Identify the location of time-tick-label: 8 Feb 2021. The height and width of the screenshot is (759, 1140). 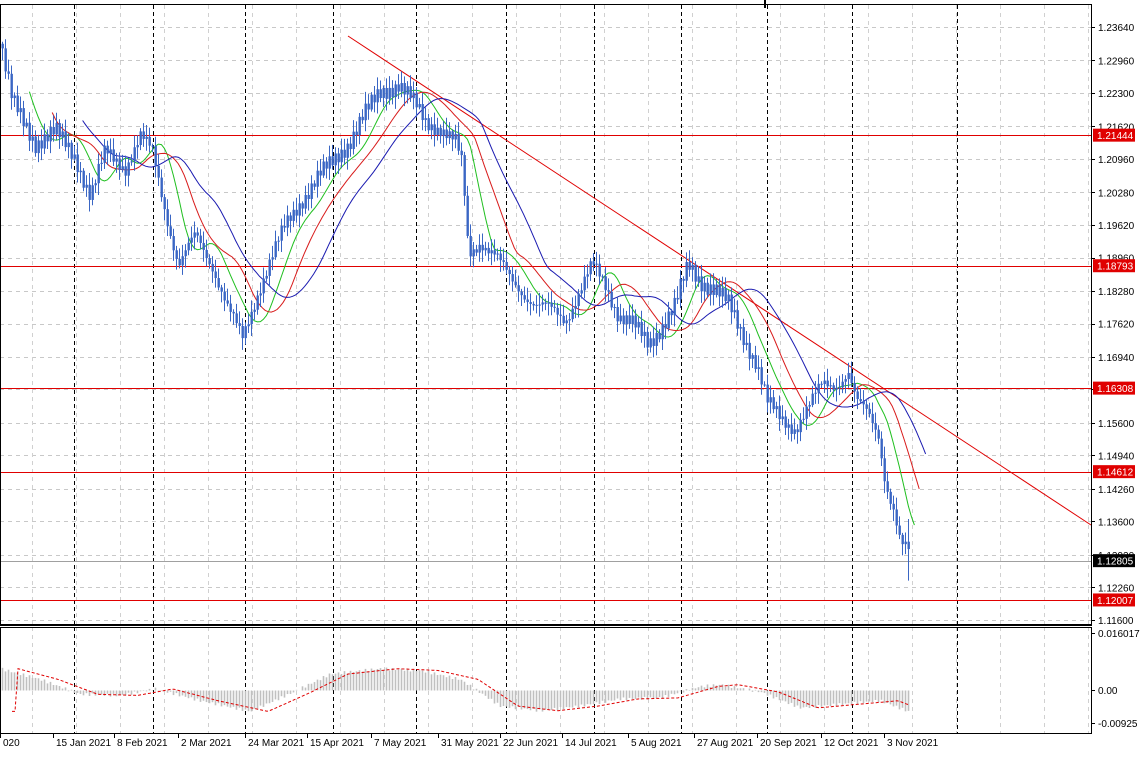
(142, 743).